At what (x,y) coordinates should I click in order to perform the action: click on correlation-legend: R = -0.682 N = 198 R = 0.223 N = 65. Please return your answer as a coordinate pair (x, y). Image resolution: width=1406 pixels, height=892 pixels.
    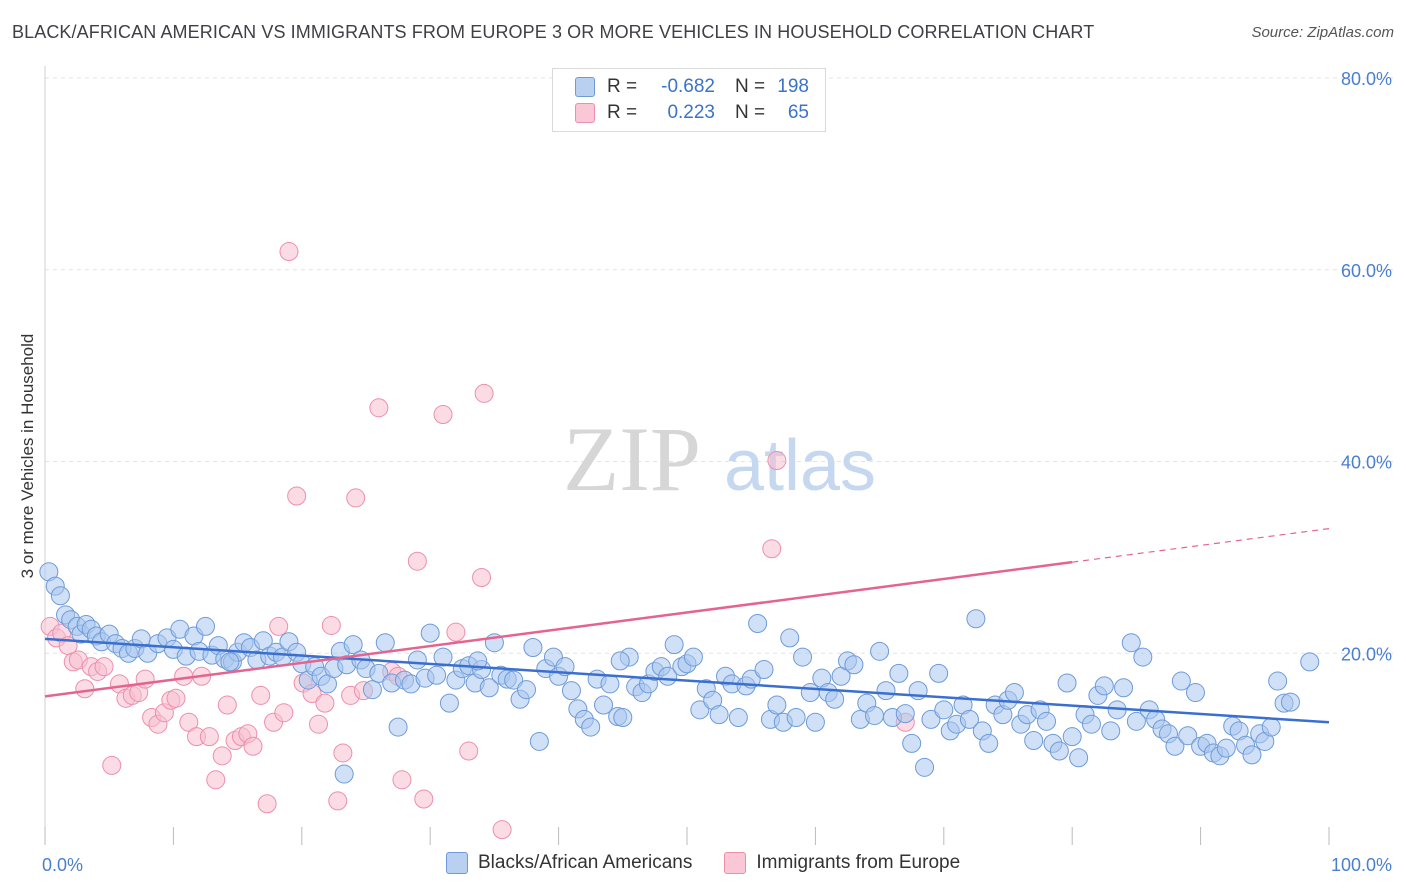
    Looking at the image, I should click on (689, 100).